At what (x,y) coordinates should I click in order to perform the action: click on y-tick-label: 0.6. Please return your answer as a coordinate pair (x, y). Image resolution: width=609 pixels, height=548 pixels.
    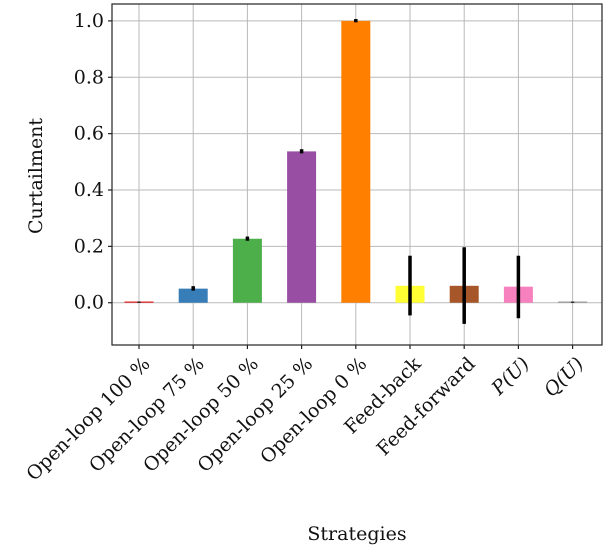
    Looking at the image, I should click on (89, 134).